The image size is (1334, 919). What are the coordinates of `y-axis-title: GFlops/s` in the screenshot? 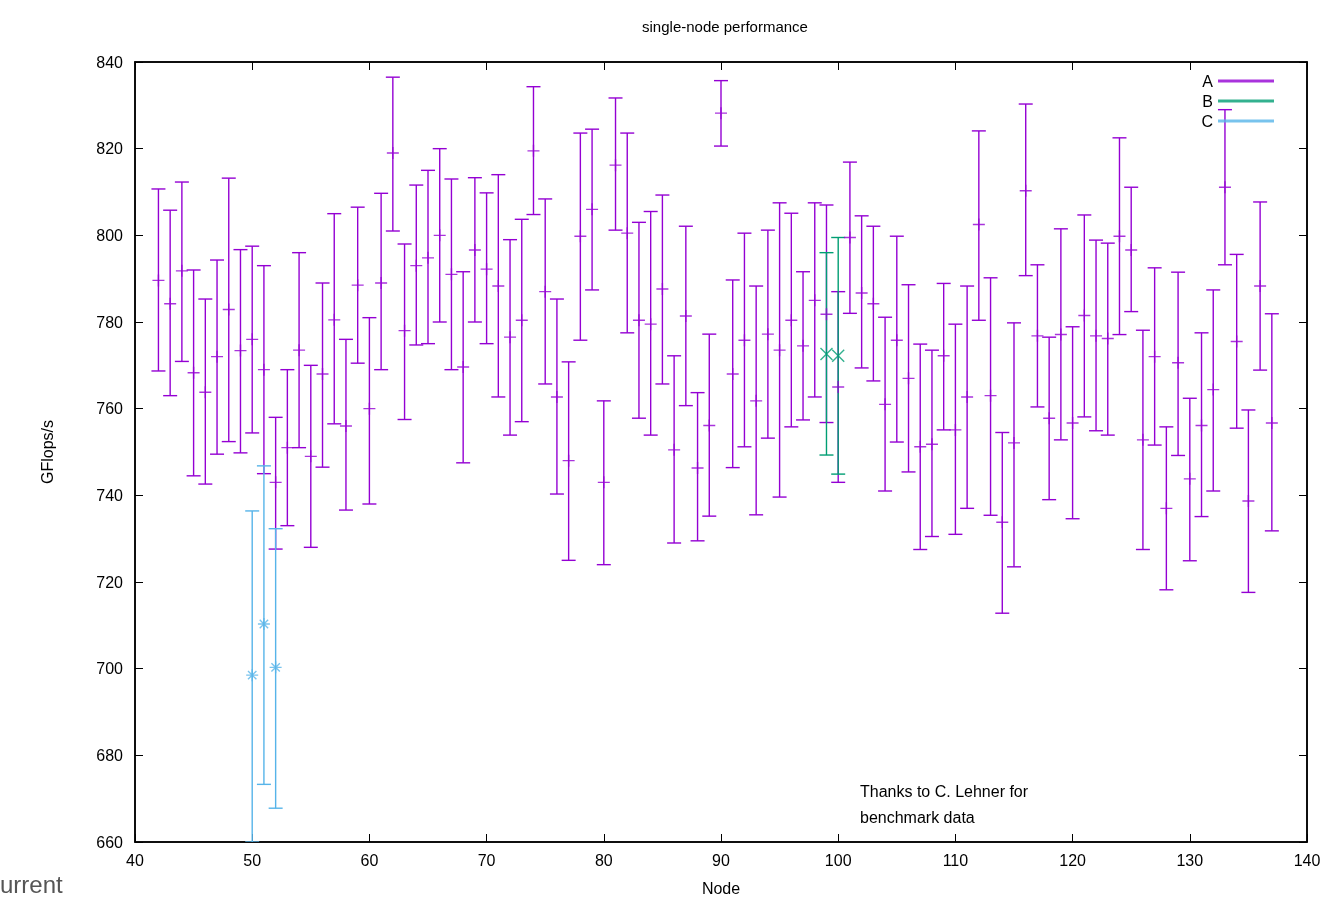 It's located at (47, 452).